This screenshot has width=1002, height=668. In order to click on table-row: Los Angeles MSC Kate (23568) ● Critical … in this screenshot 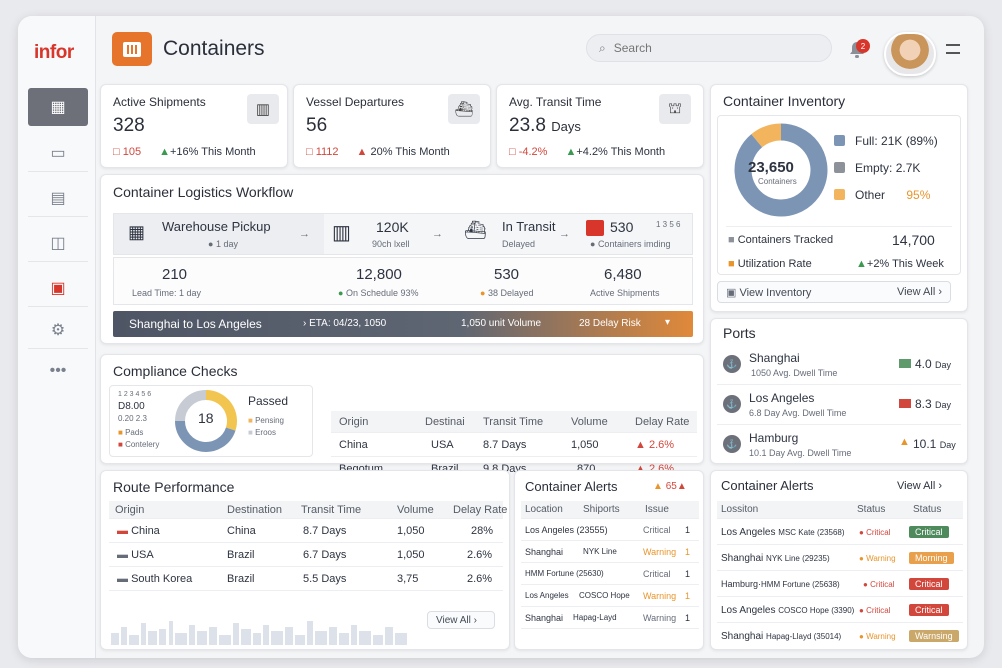, I will do `click(840, 532)`.